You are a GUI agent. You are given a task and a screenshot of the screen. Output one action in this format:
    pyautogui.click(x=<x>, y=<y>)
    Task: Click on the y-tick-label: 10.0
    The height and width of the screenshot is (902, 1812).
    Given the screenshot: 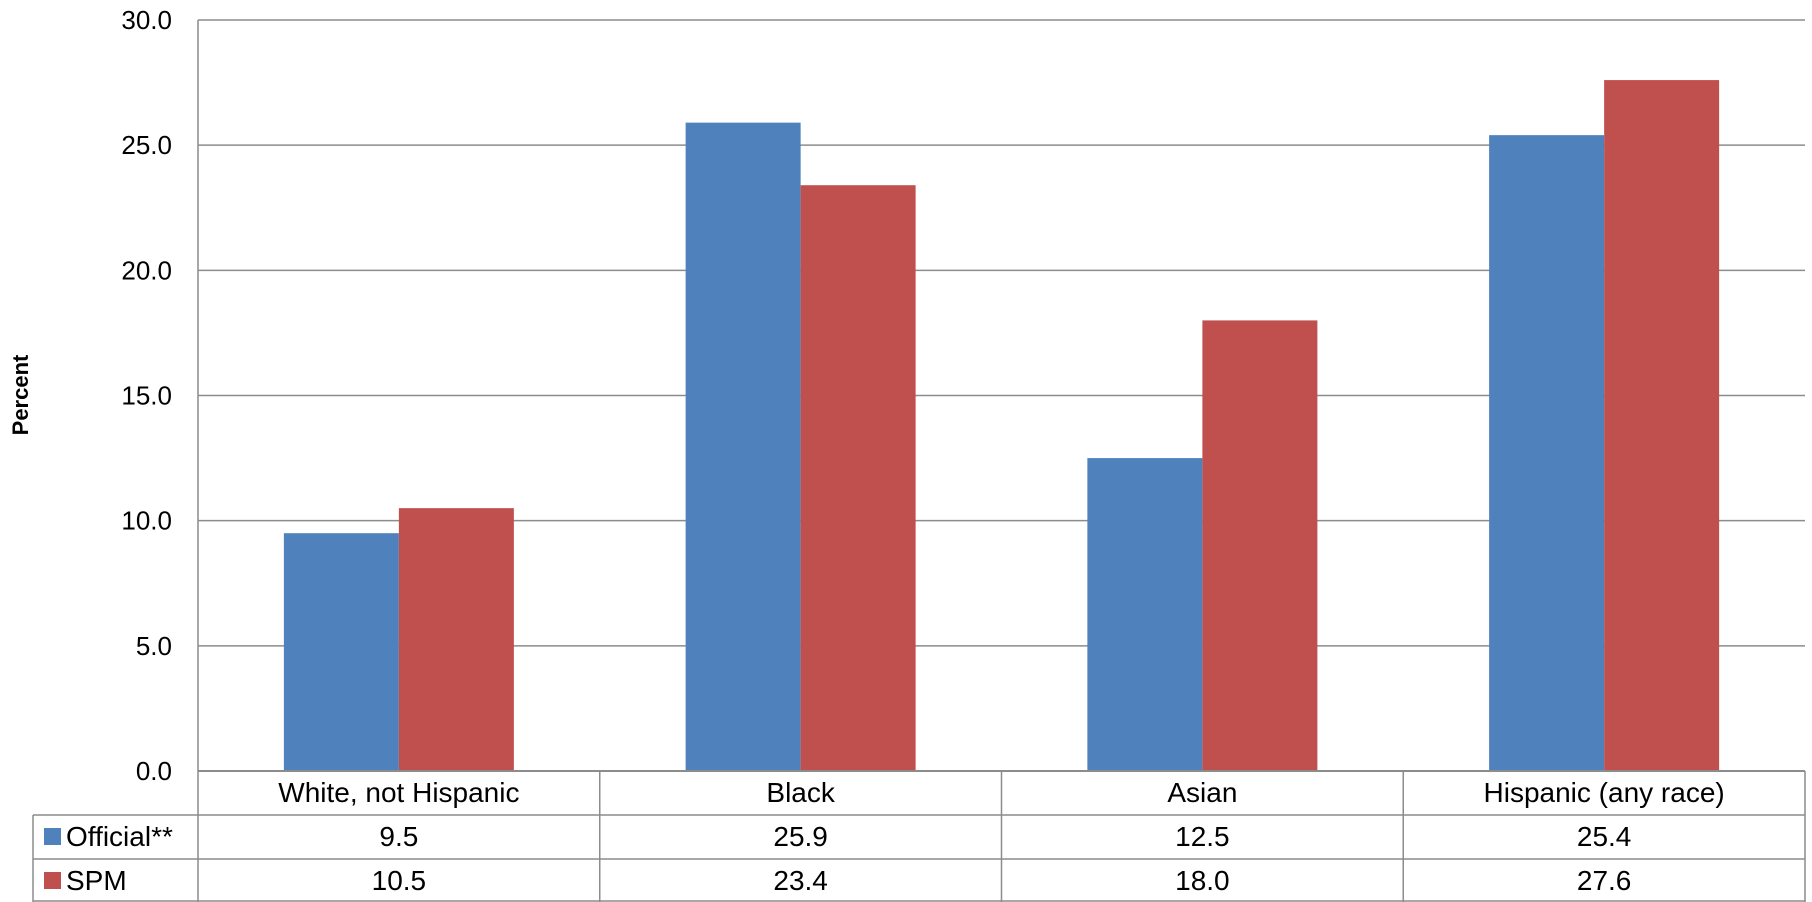 What is the action you would take?
    pyautogui.click(x=146, y=521)
    